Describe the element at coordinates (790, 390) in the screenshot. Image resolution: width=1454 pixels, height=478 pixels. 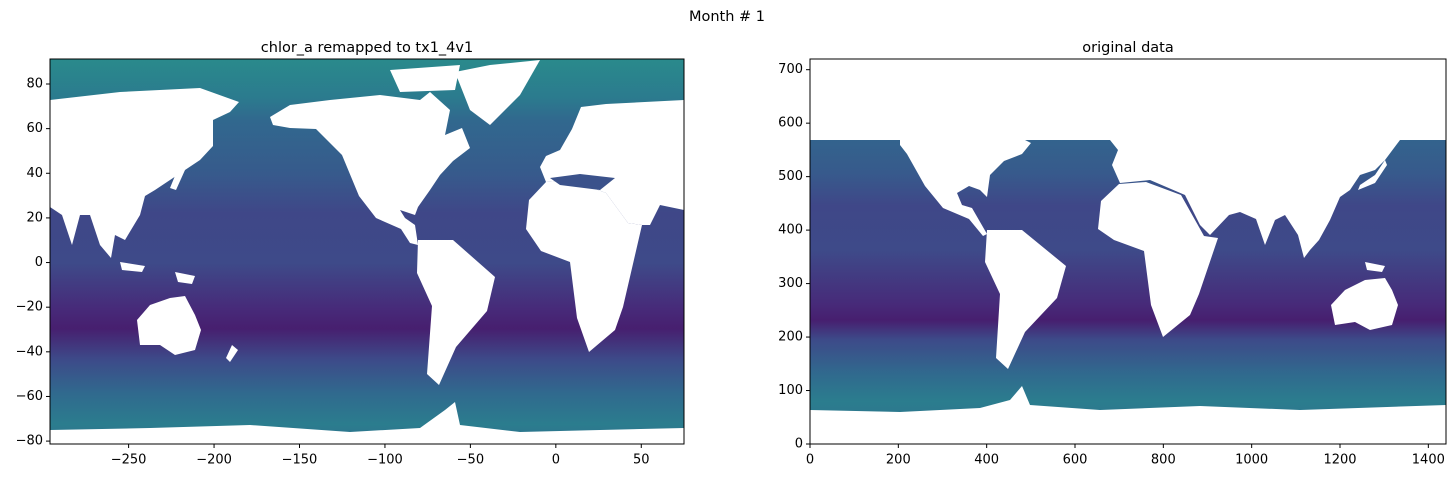
I see `y-tick-label: 100` at that location.